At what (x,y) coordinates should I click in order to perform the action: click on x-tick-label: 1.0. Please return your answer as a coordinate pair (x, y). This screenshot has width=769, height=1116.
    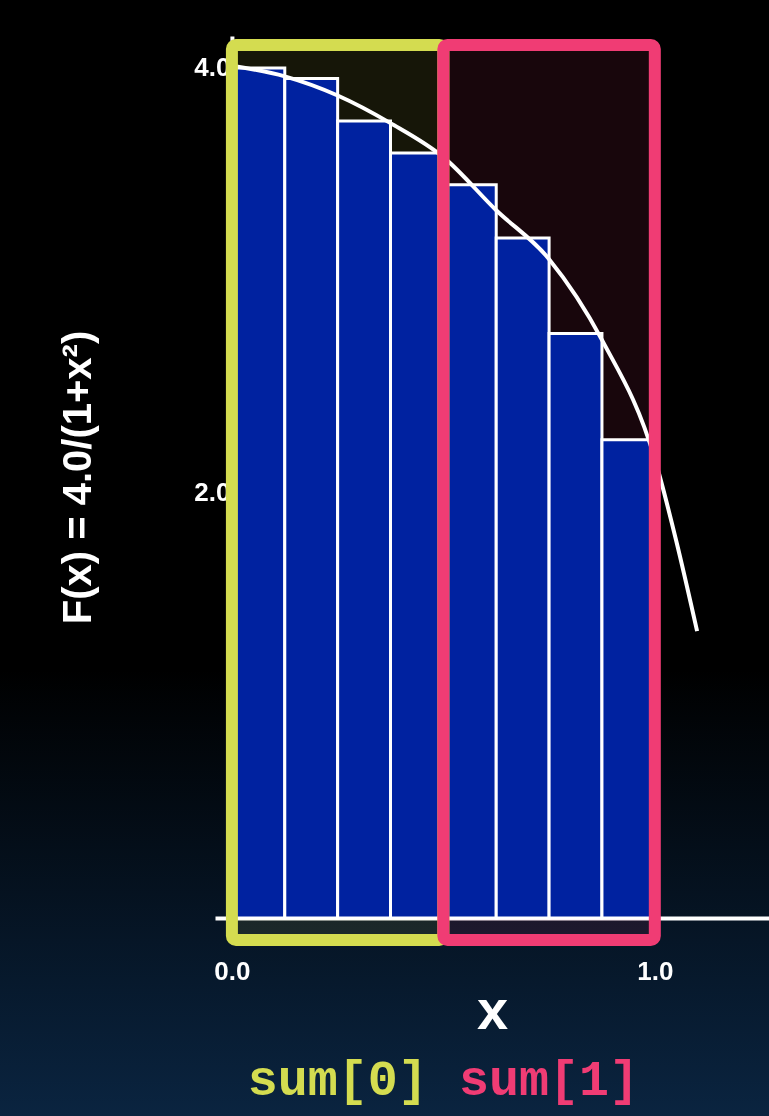
    Looking at the image, I should click on (655, 970).